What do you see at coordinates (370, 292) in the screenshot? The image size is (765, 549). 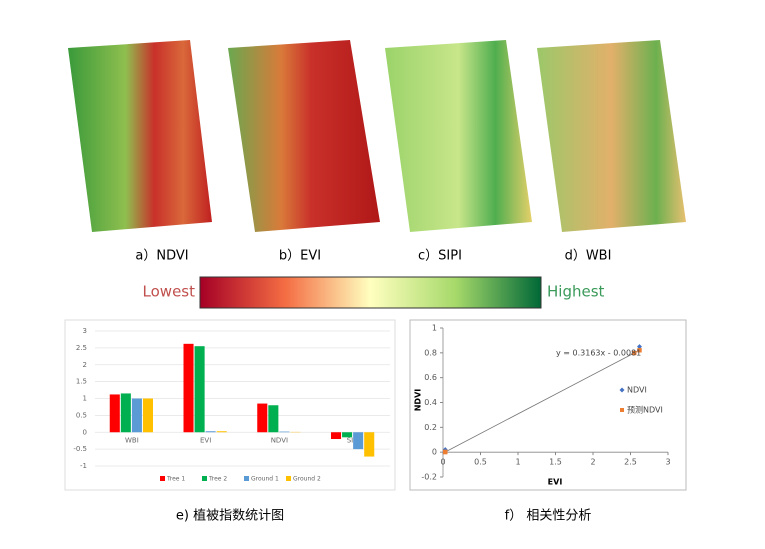 I see `colorbar` at bounding box center [370, 292].